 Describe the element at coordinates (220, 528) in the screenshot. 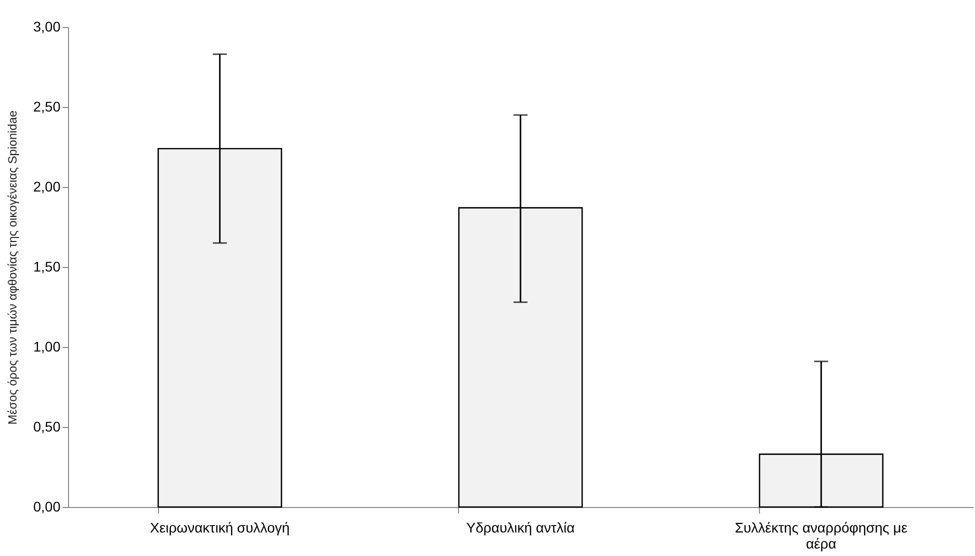

I see `x-tick-label: Χειρωνακτική συλλογή` at that location.